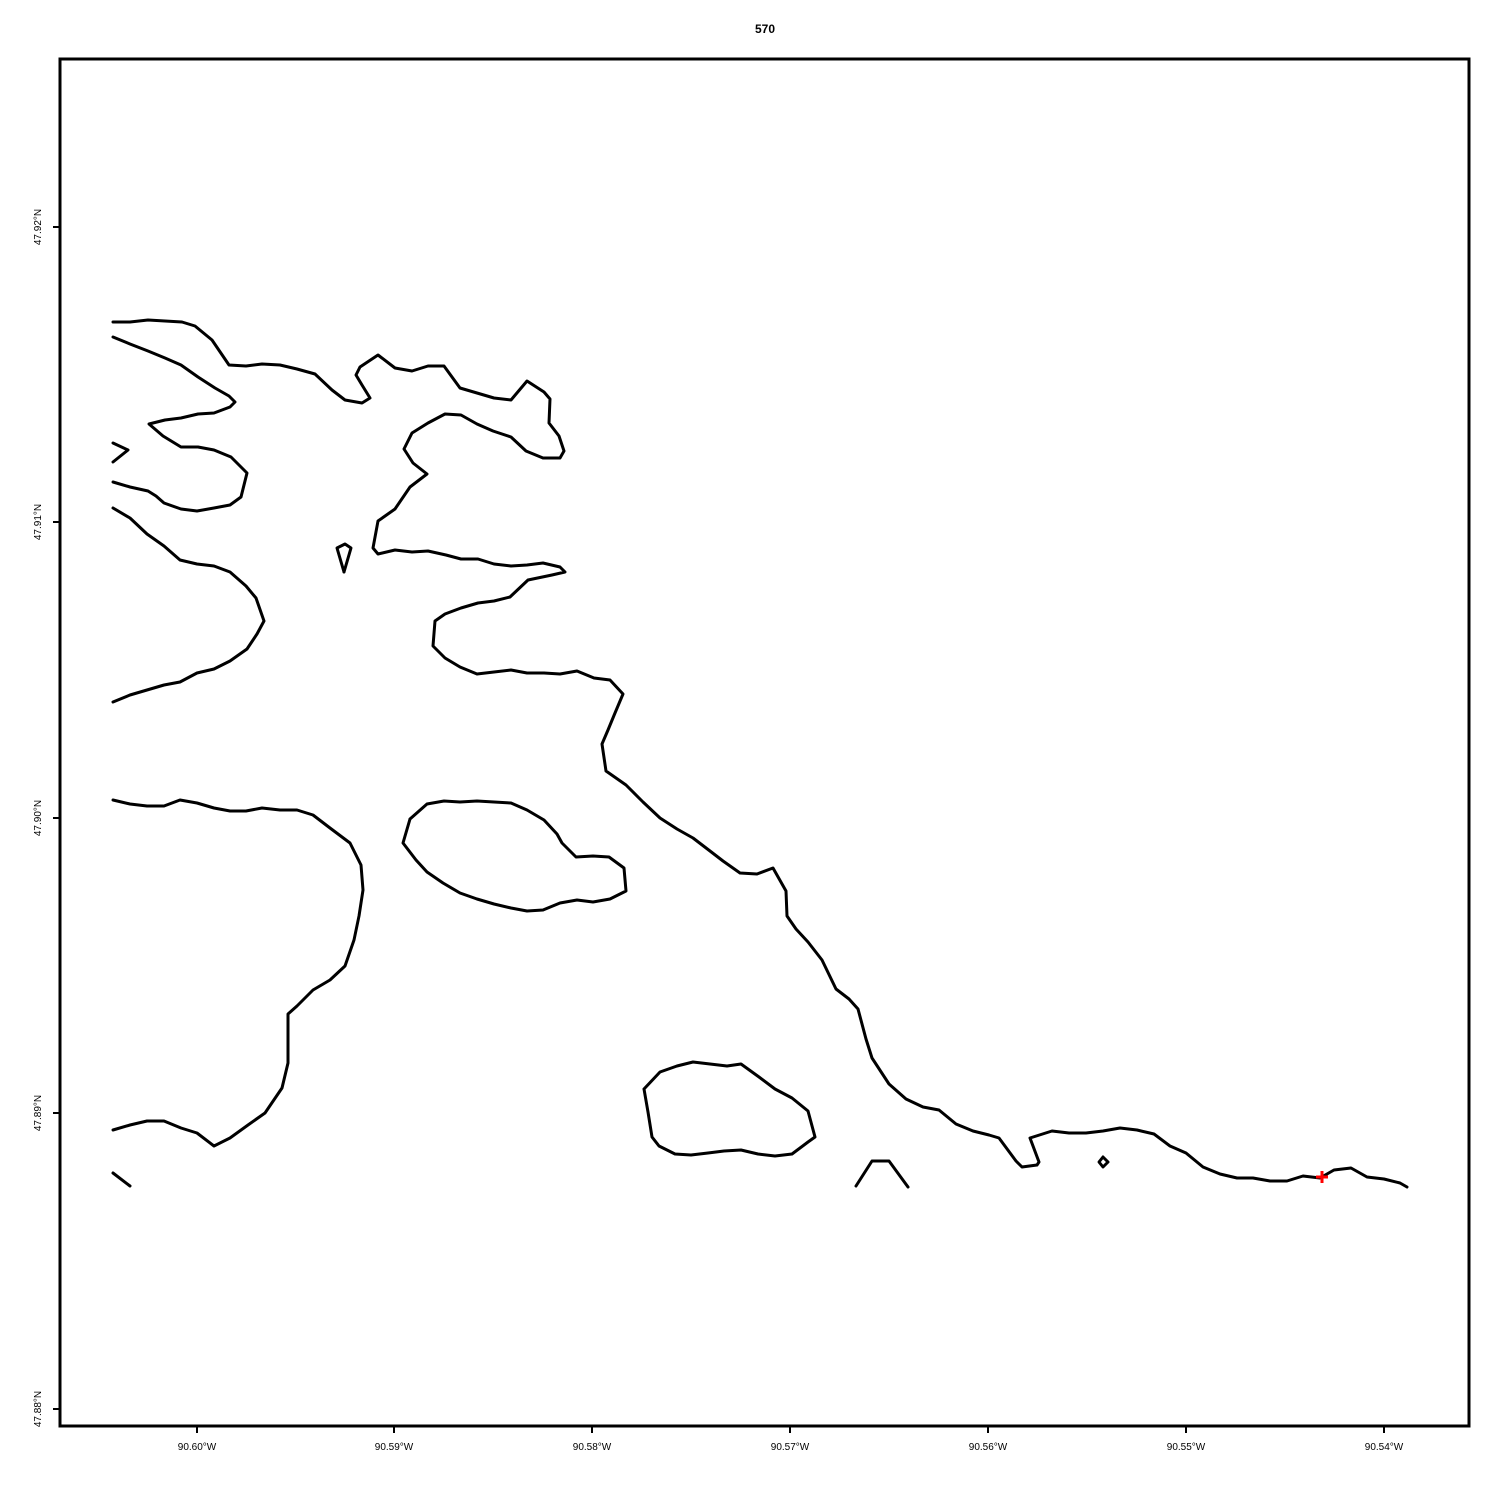 This screenshot has width=1500, height=1500. What do you see at coordinates (1384, 1447) in the screenshot?
I see `x-tick-label: 90.54°W` at bounding box center [1384, 1447].